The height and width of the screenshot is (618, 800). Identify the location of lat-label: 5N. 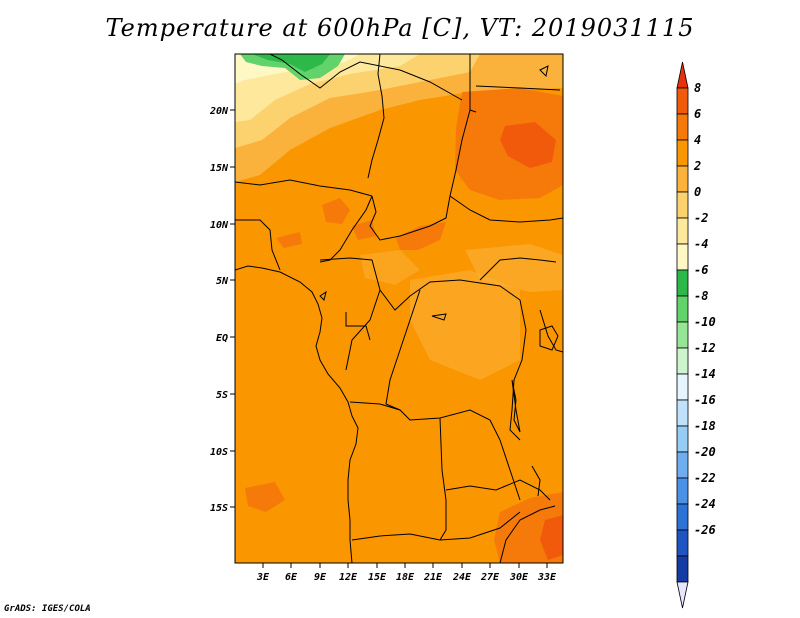
(222, 281).